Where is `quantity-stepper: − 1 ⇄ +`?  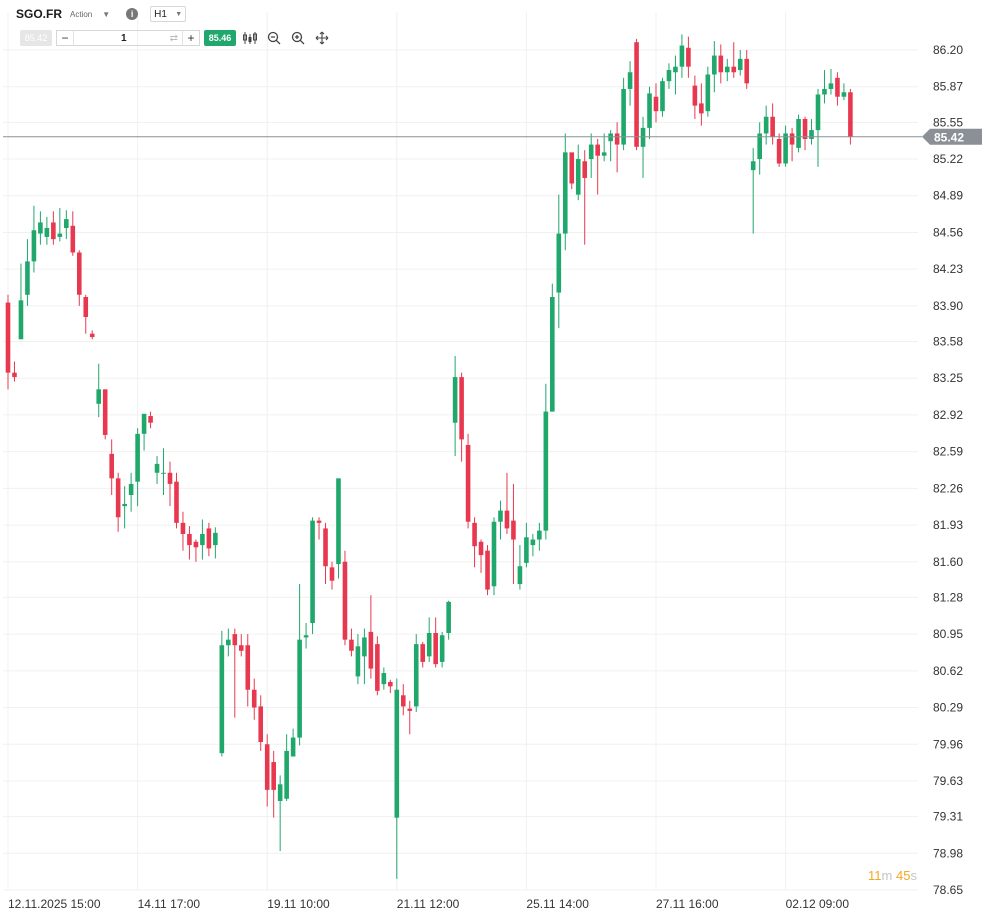
quantity-stepper: − 1 ⇄ + is located at coordinates (128, 38).